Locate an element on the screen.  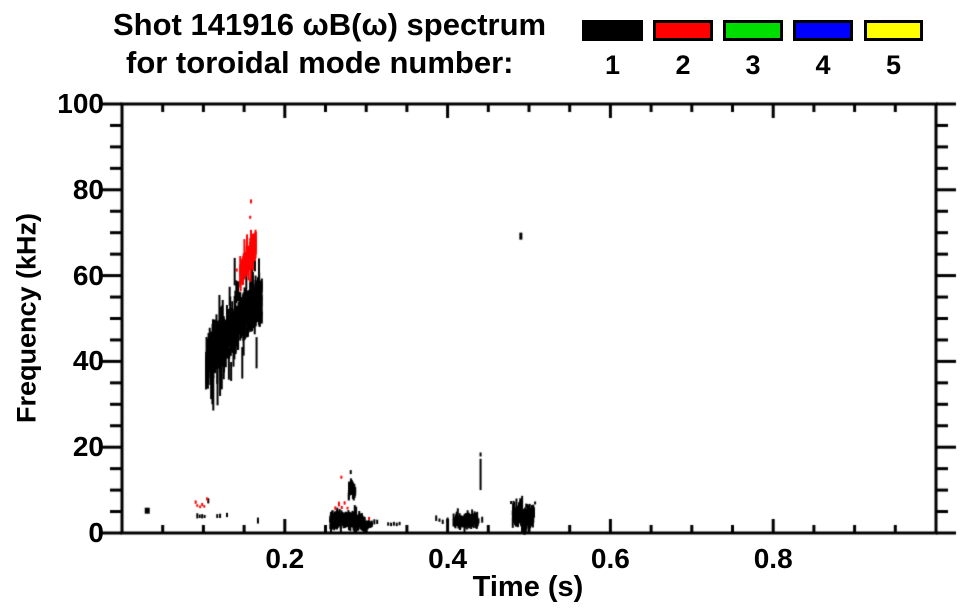
legend-label-mode-5: 5 is located at coordinates (893, 65).